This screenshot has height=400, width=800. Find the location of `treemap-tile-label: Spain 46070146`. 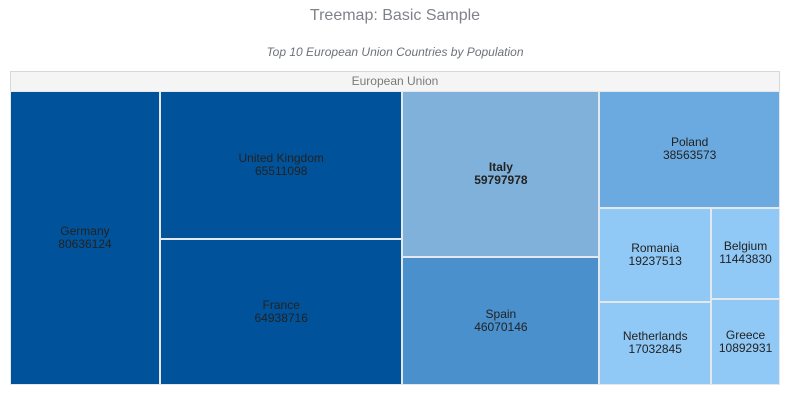

treemap-tile-label: Spain 46070146 is located at coordinates (501, 321).